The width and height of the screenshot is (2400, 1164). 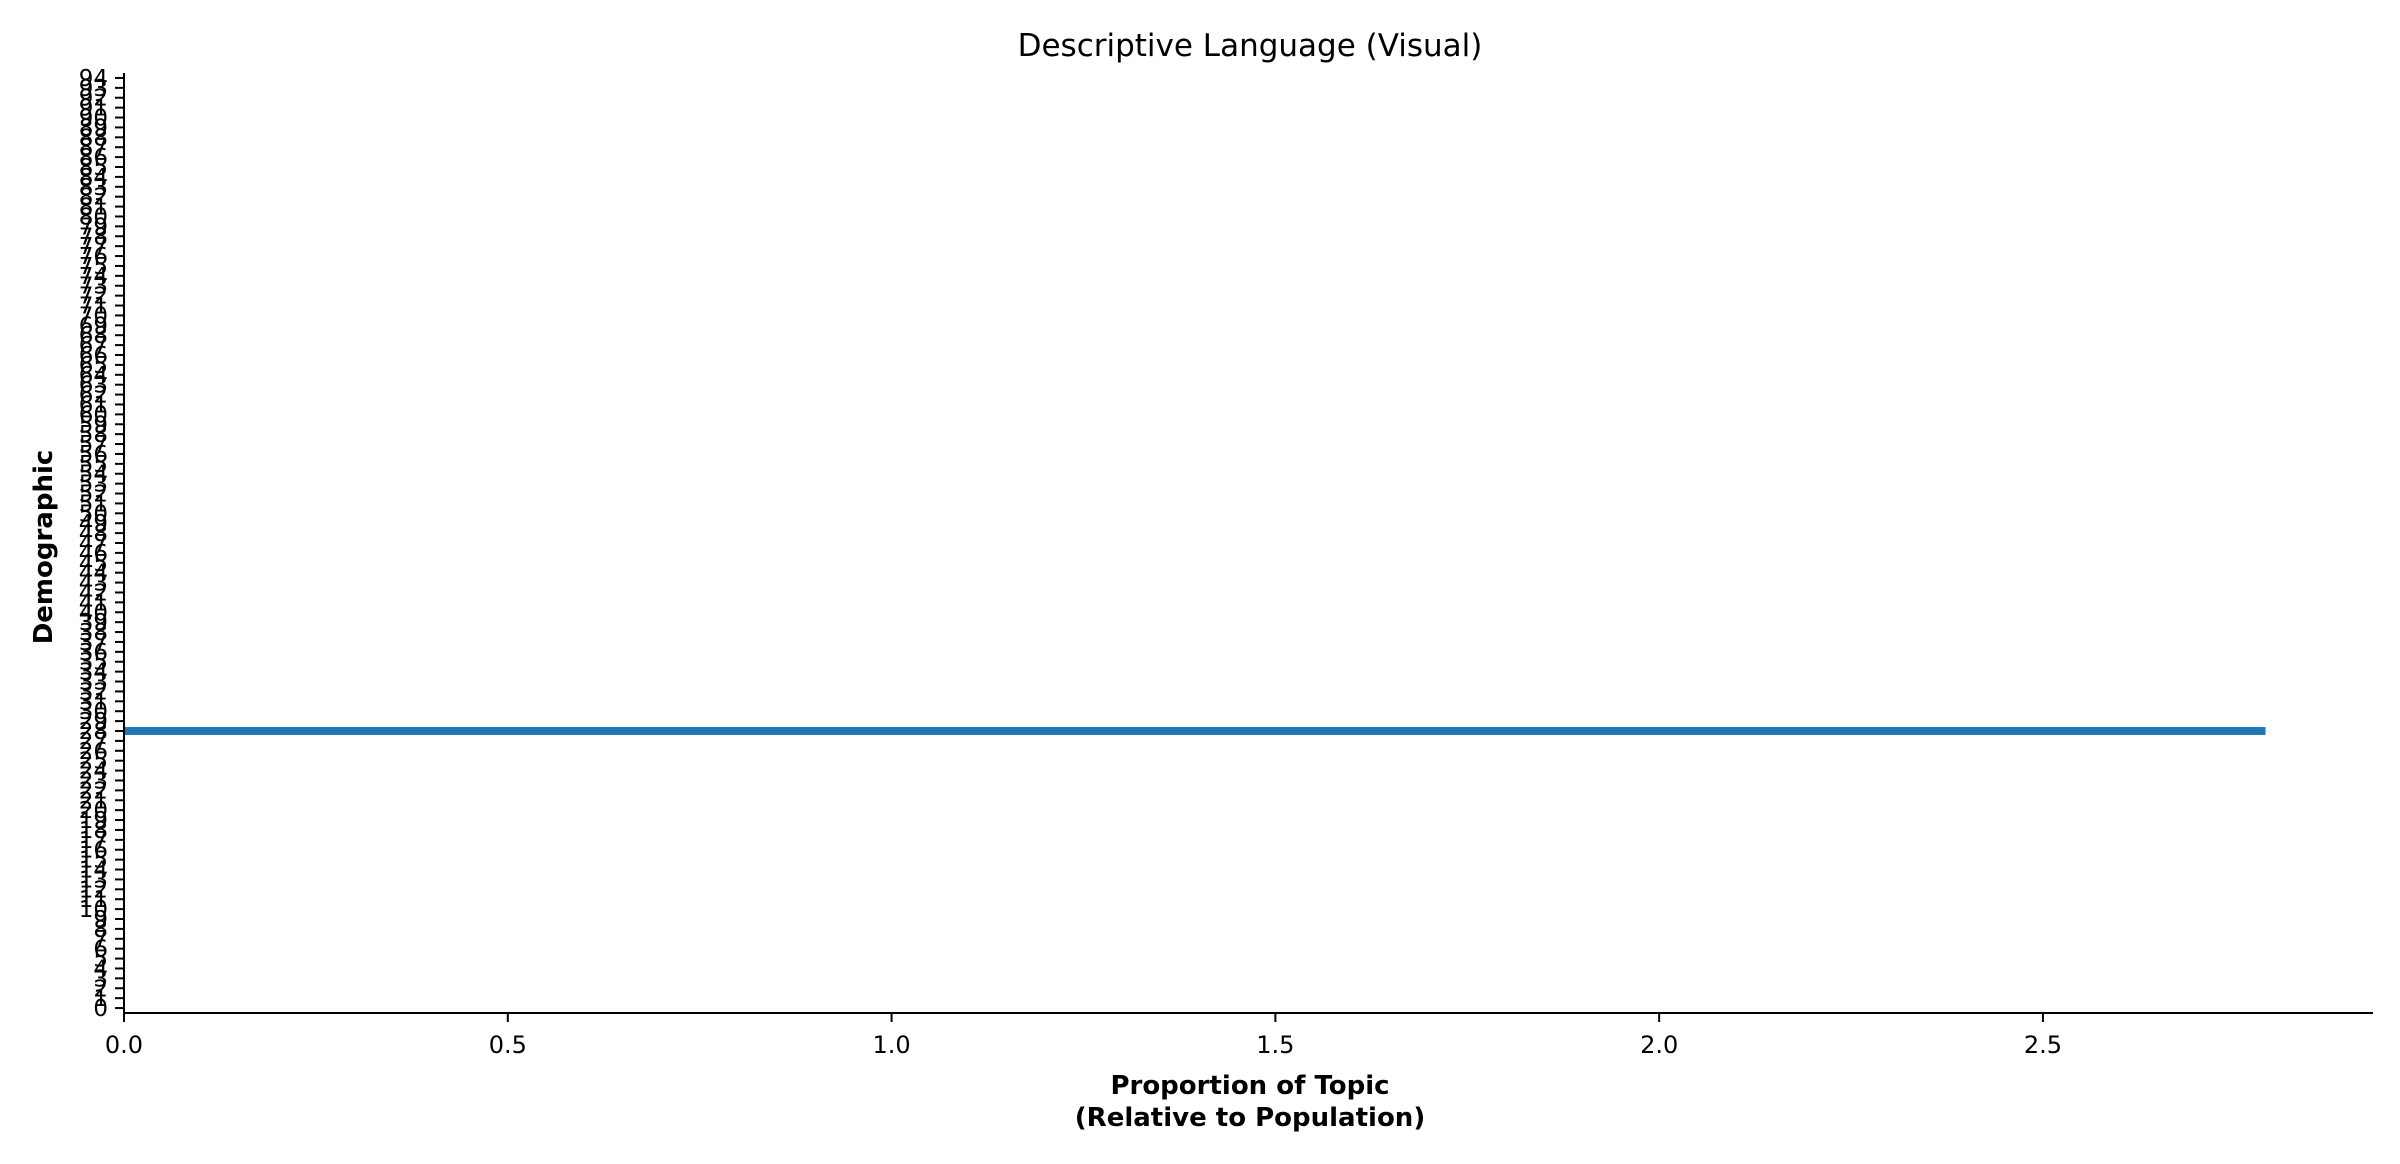 What do you see at coordinates (93, 386) in the screenshot?
I see `y-tick-label: 63` at bounding box center [93, 386].